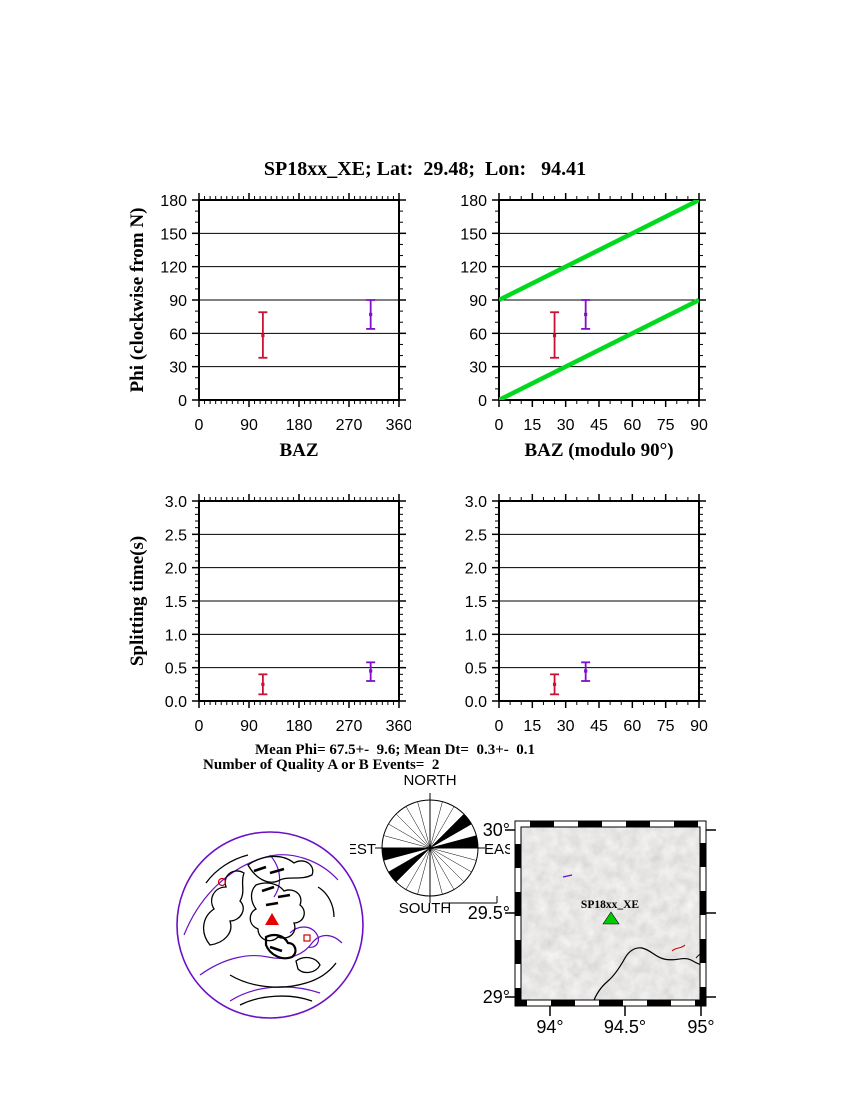 The height and width of the screenshot is (1100, 850). Describe the element at coordinates (137, 601) in the screenshot. I see `y-axis-label: Splitting time(s)` at that location.